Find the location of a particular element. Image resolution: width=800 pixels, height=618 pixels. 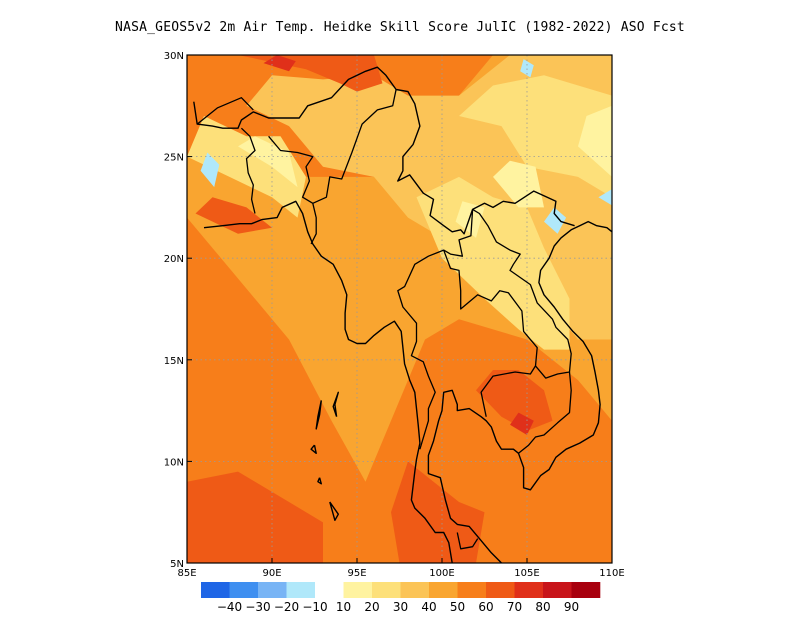

colorbar-label: −20 is located at coordinates (286, 607).